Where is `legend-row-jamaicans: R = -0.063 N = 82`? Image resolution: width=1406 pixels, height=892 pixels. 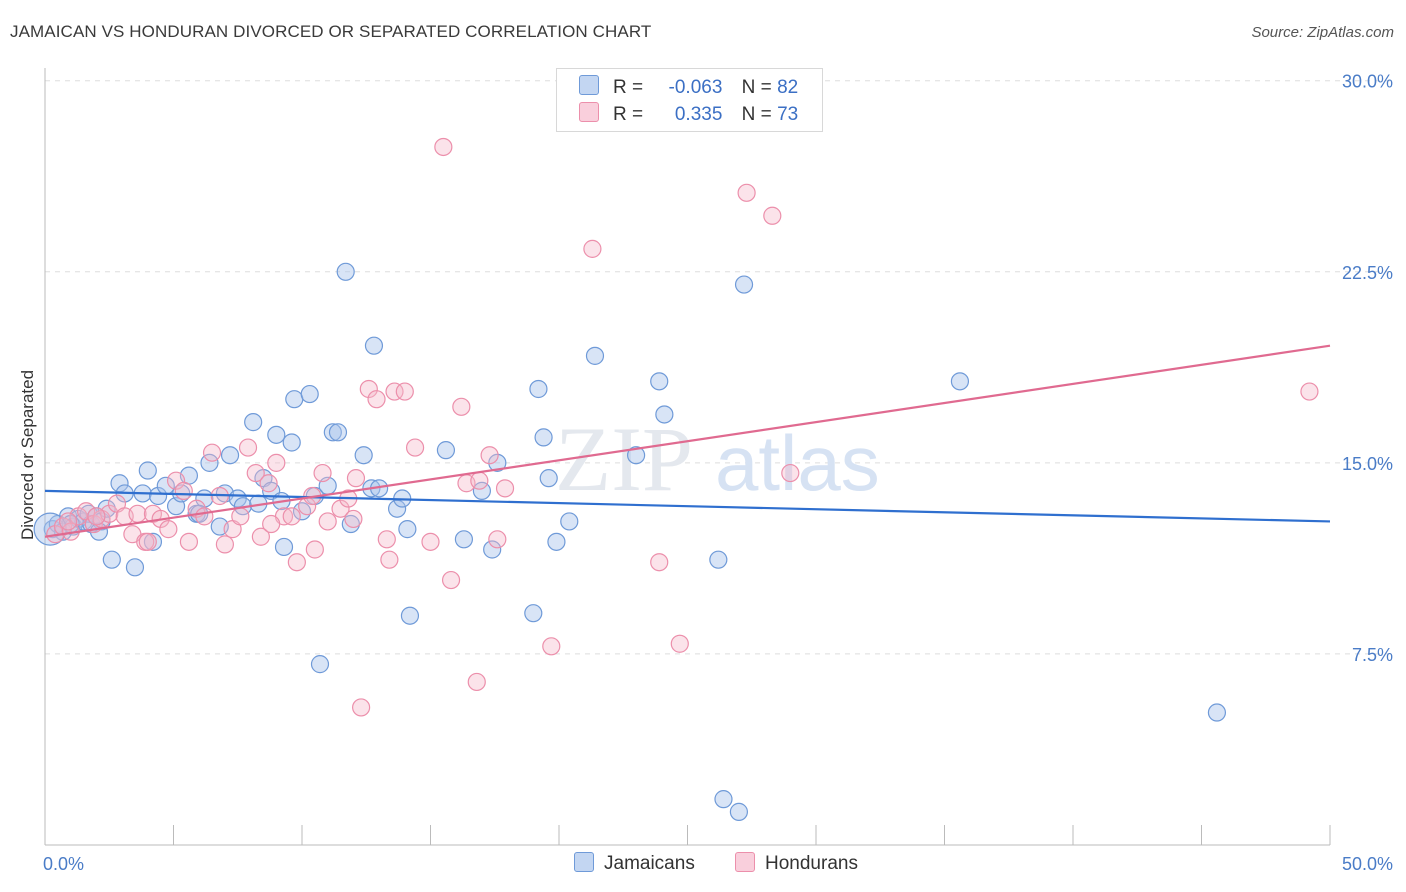 legend-row-jamaicans: R = -0.063 N = 82 is located at coordinates (688, 87).